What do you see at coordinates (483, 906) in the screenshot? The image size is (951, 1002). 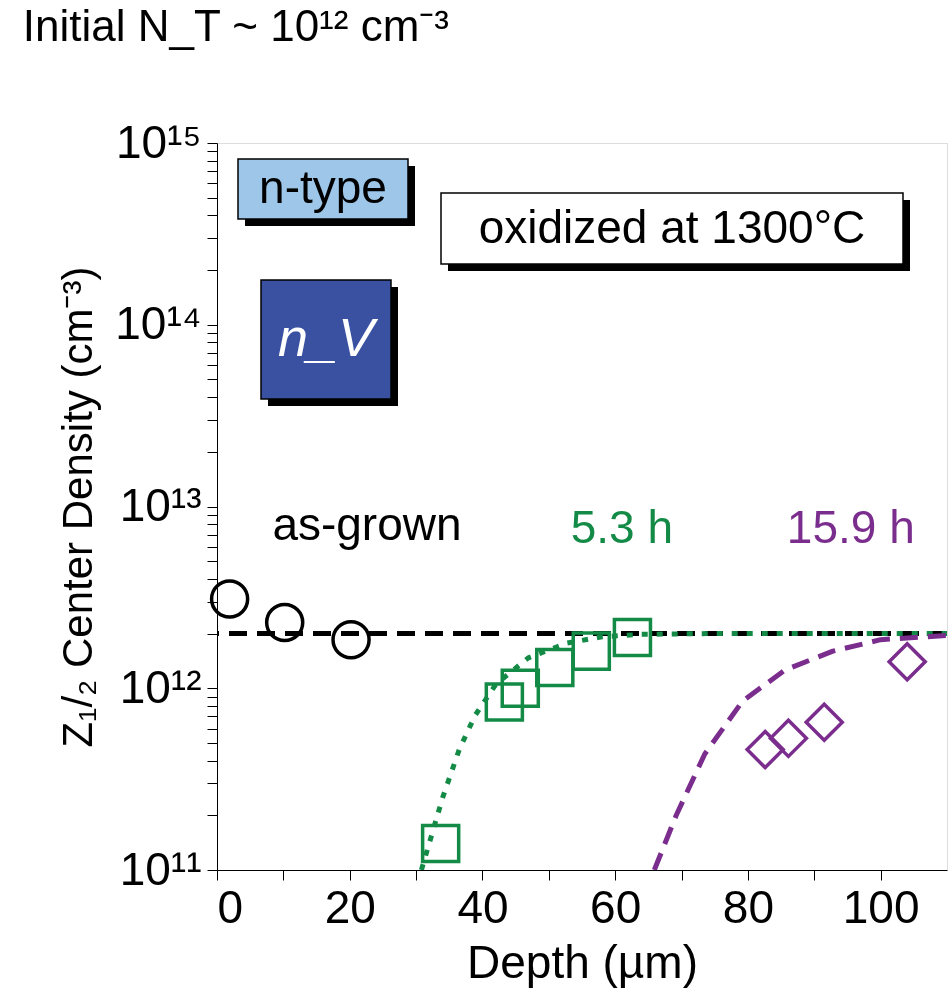 I see `x-tick-label: 40` at bounding box center [483, 906].